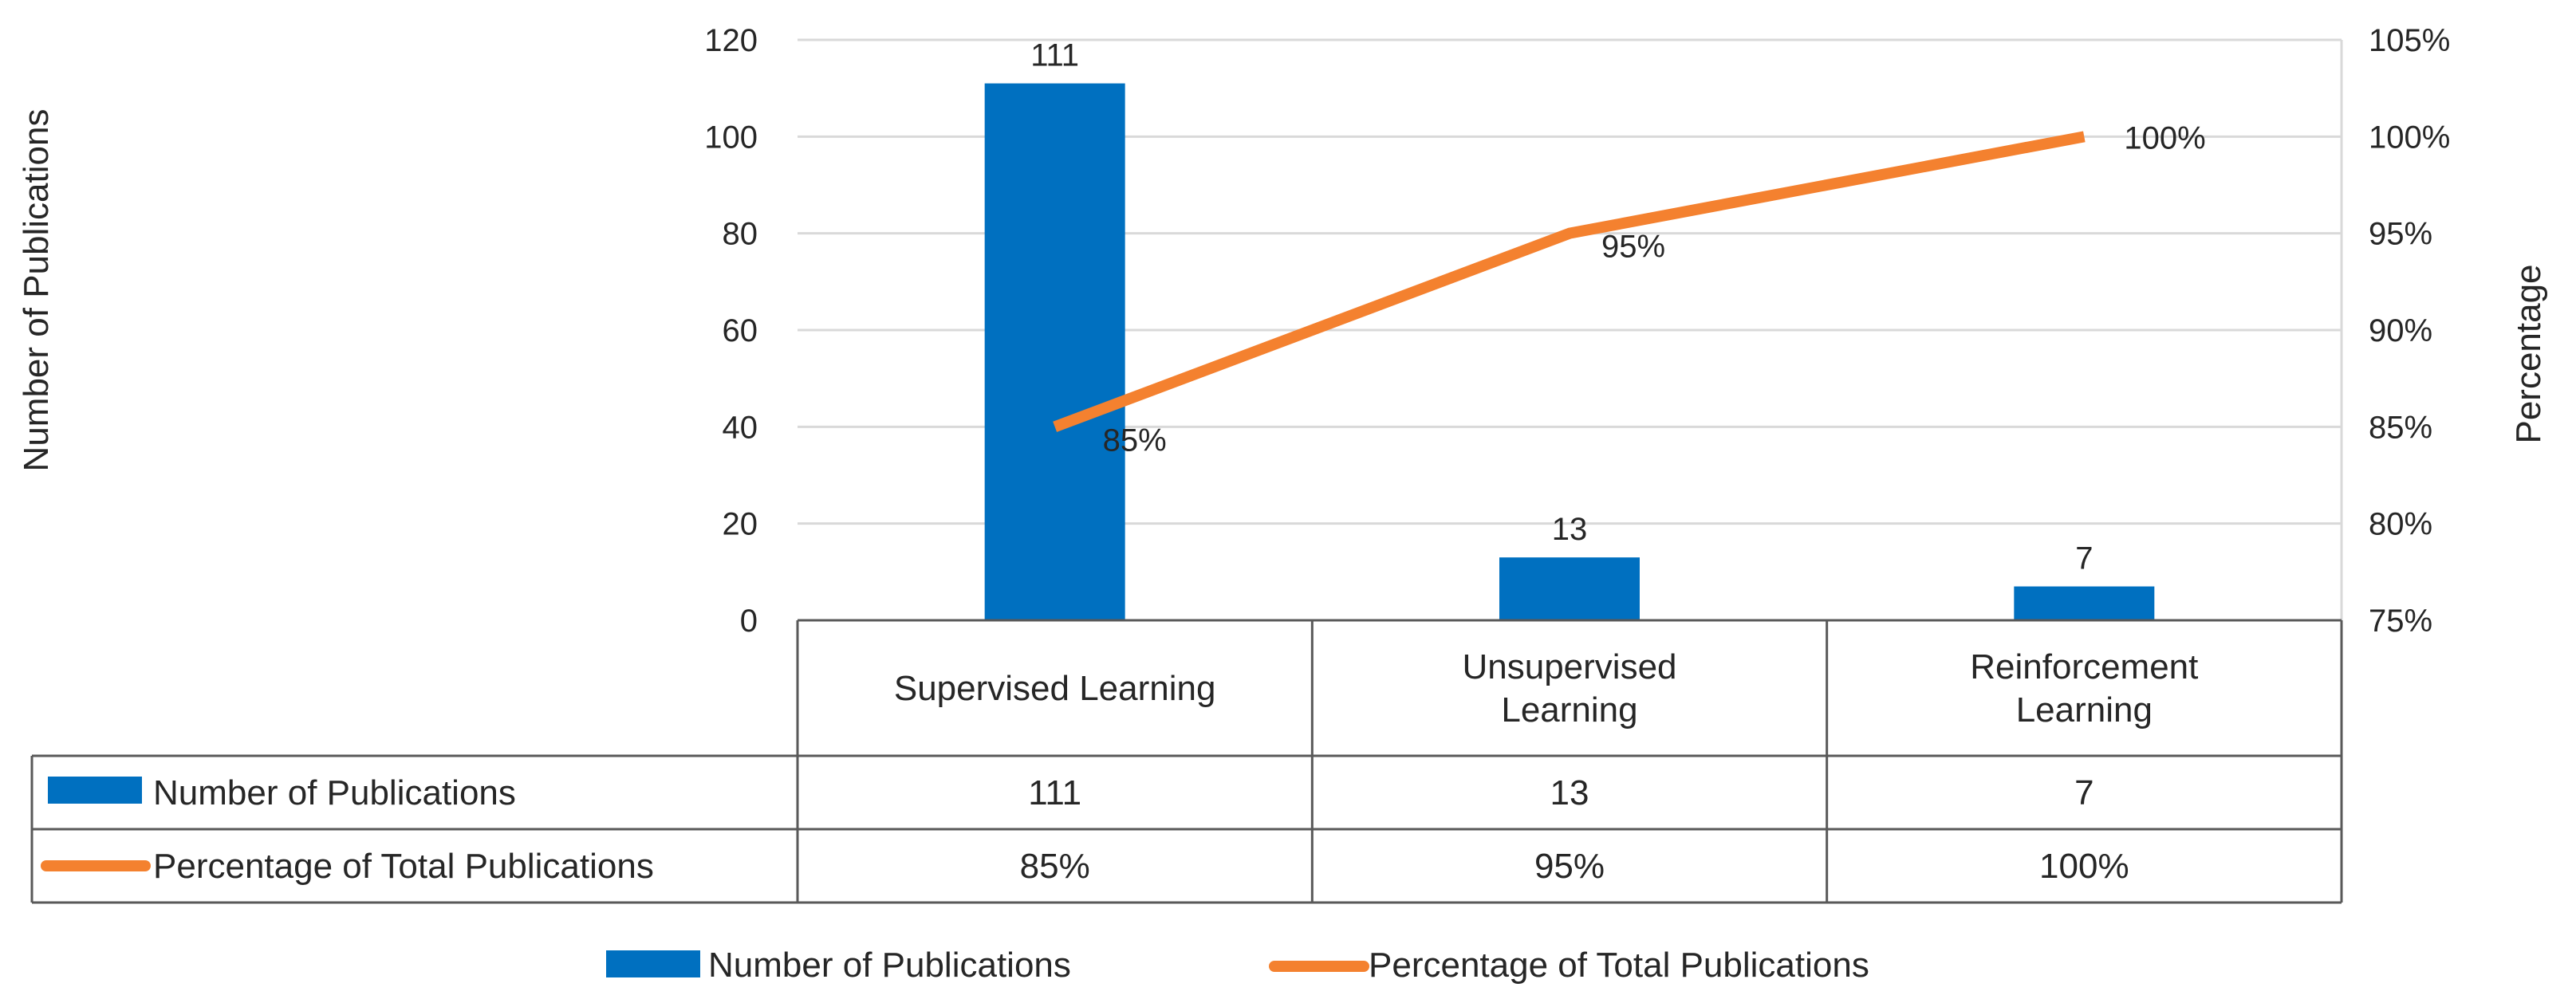 This screenshot has height=999, width=2576. What do you see at coordinates (653, 964) in the screenshot?
I see `legend-key-bars` at bounding box center [653, 964].